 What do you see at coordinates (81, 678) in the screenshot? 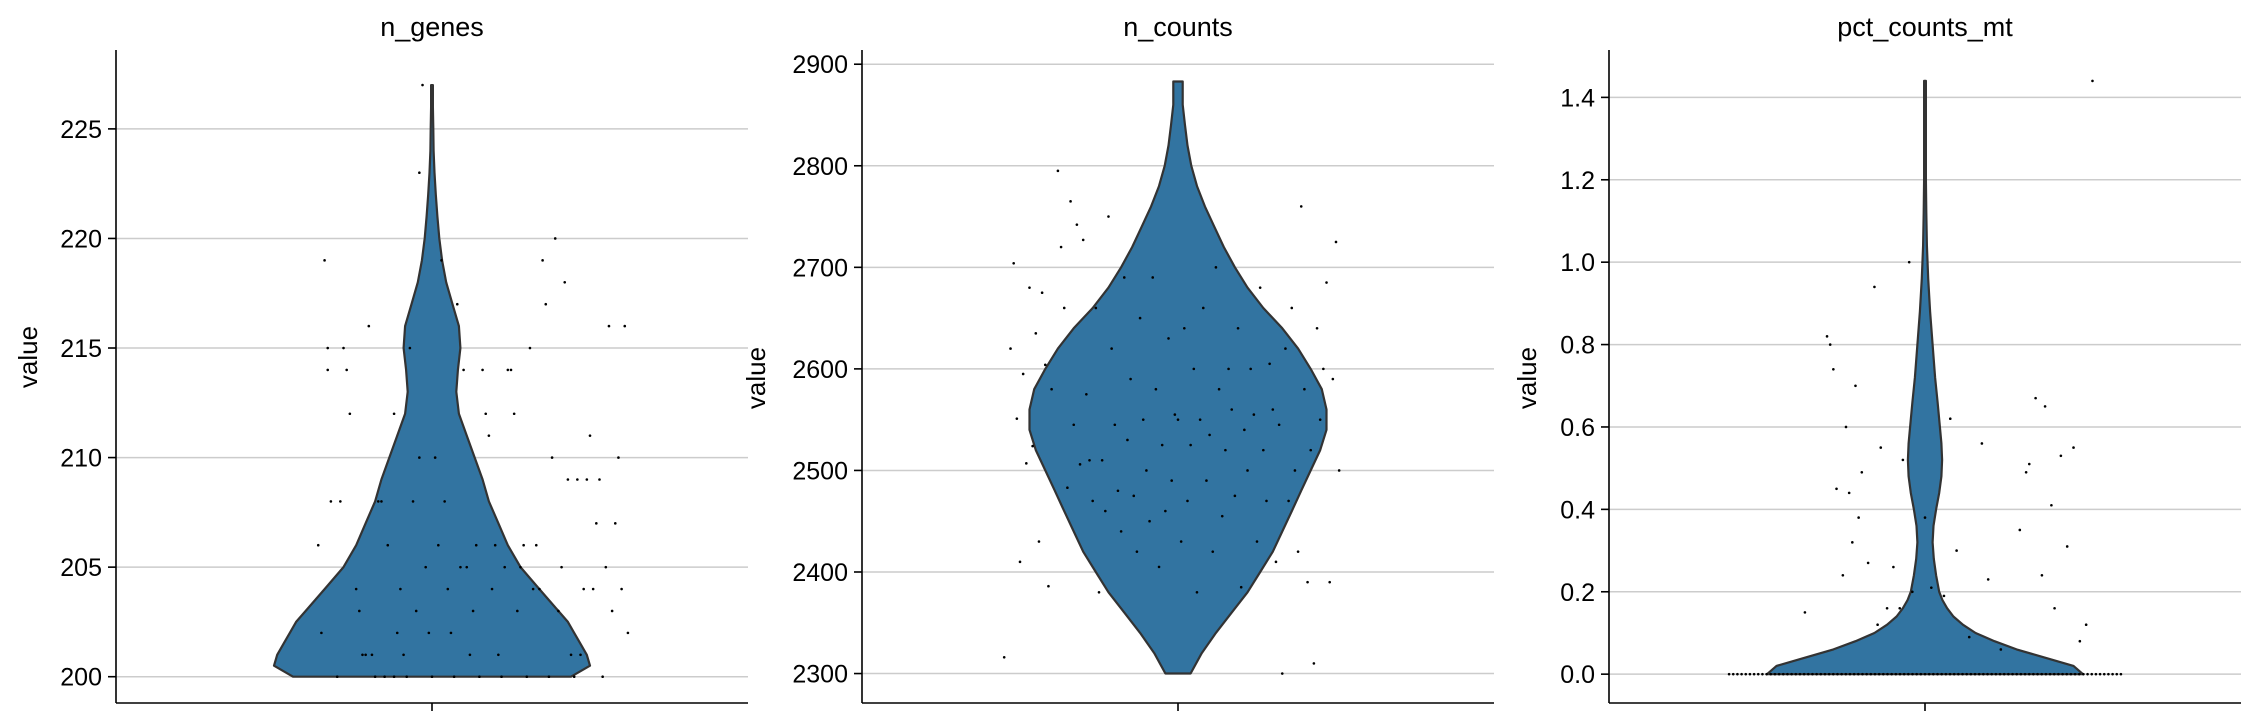
I see `y-tick-label: 200` at bounding box center [81, 678].